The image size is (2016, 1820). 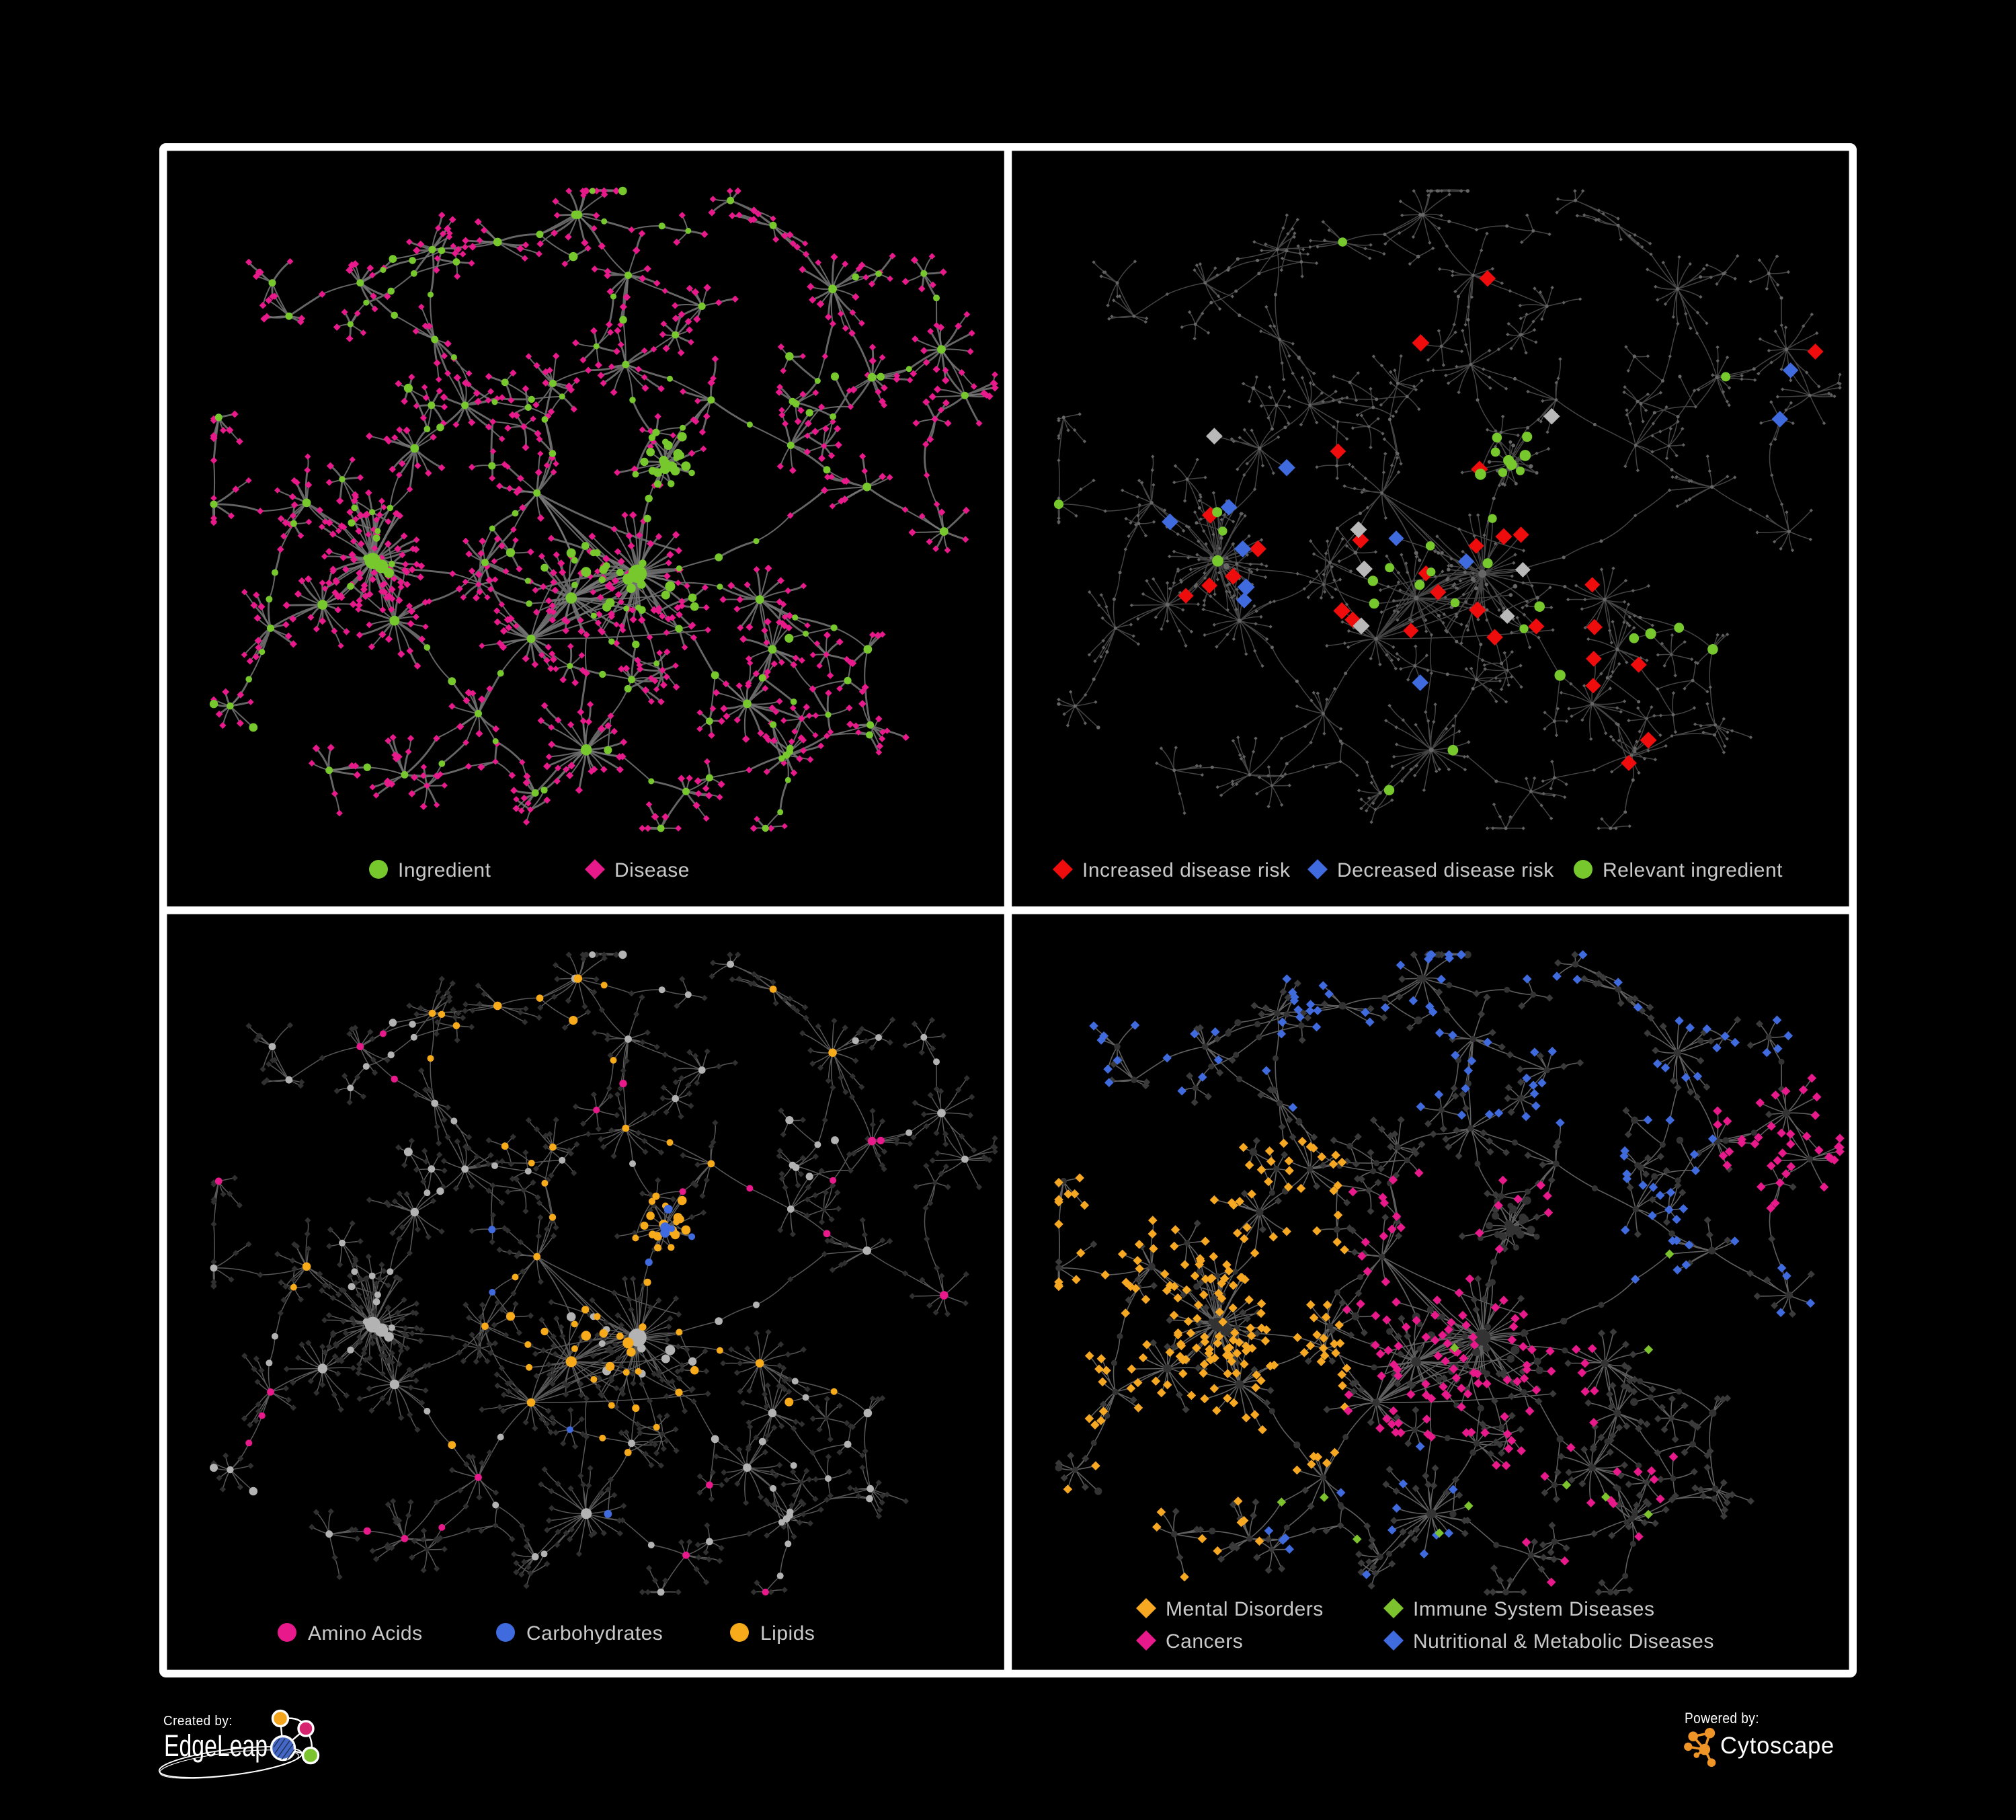 What do you see at coordinates (365, 1633) in the screenshot?
I see `svg-text: Amino Acids` at bounding box center [365, 1633].